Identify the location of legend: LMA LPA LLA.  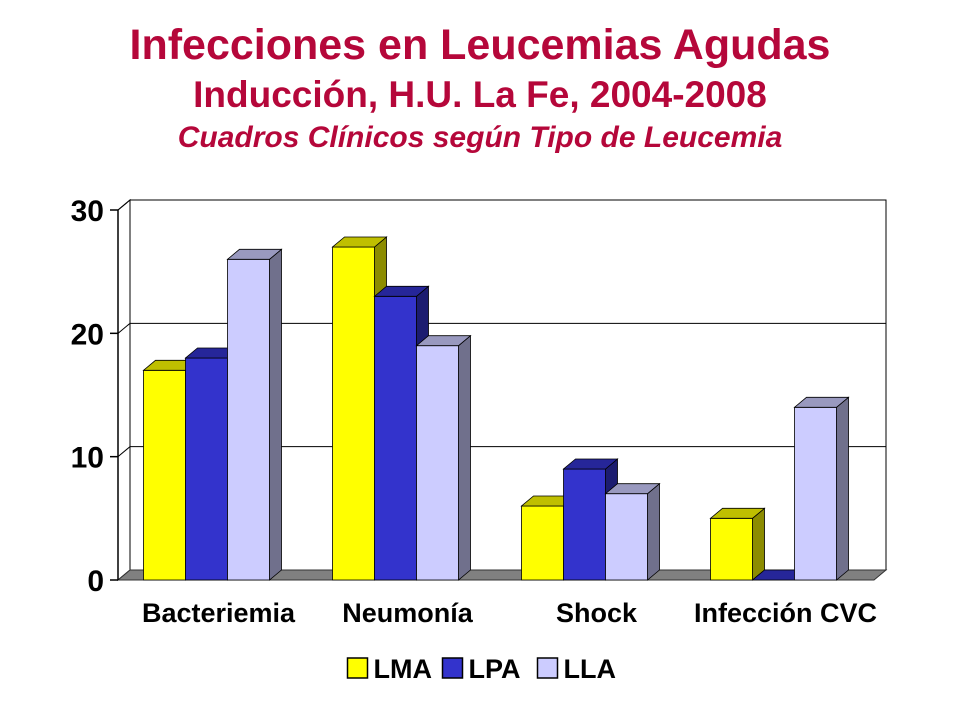
(481, 669).